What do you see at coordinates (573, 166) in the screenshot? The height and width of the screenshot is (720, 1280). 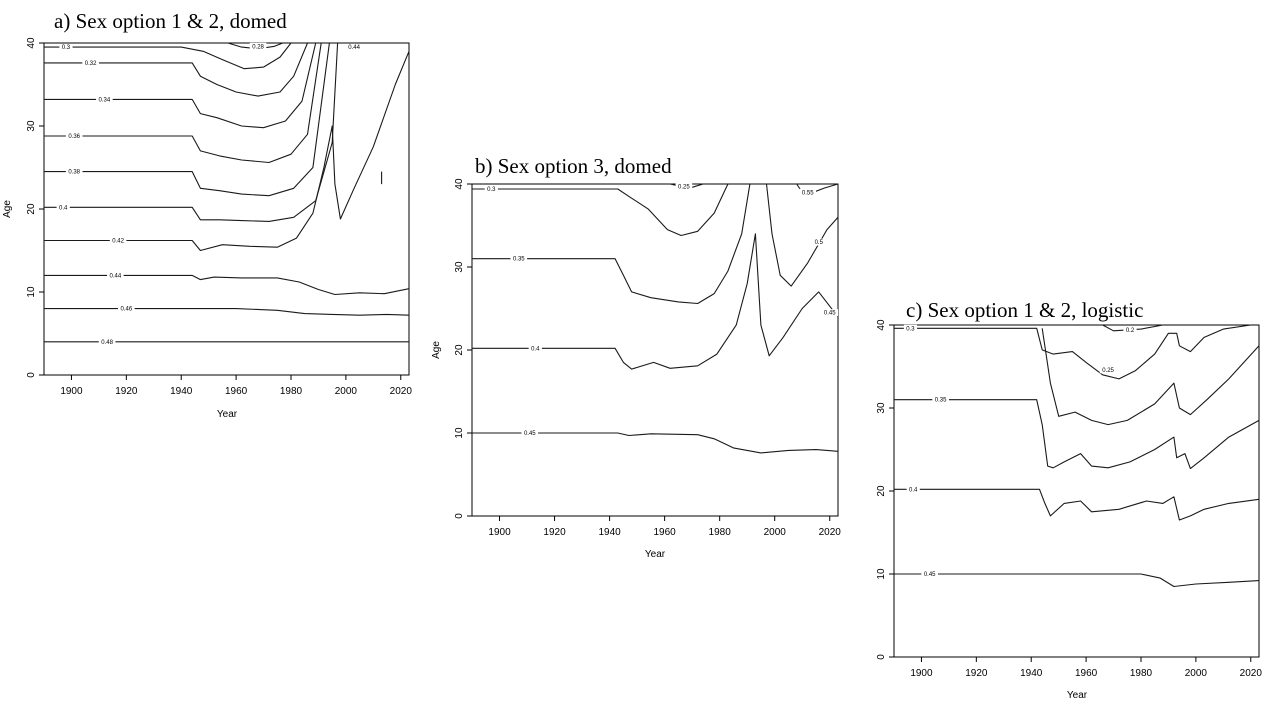 I see `panel-b-title: b) Sex option 3, domed` at bounding box center [573, 166].